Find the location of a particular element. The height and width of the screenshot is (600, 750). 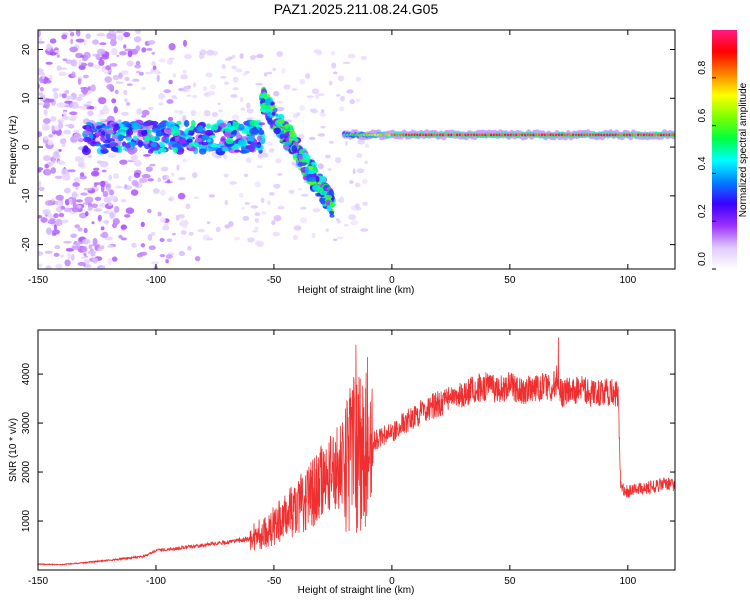

colorbar-tick-label: 0.8 is located at coordinates (702, 67).